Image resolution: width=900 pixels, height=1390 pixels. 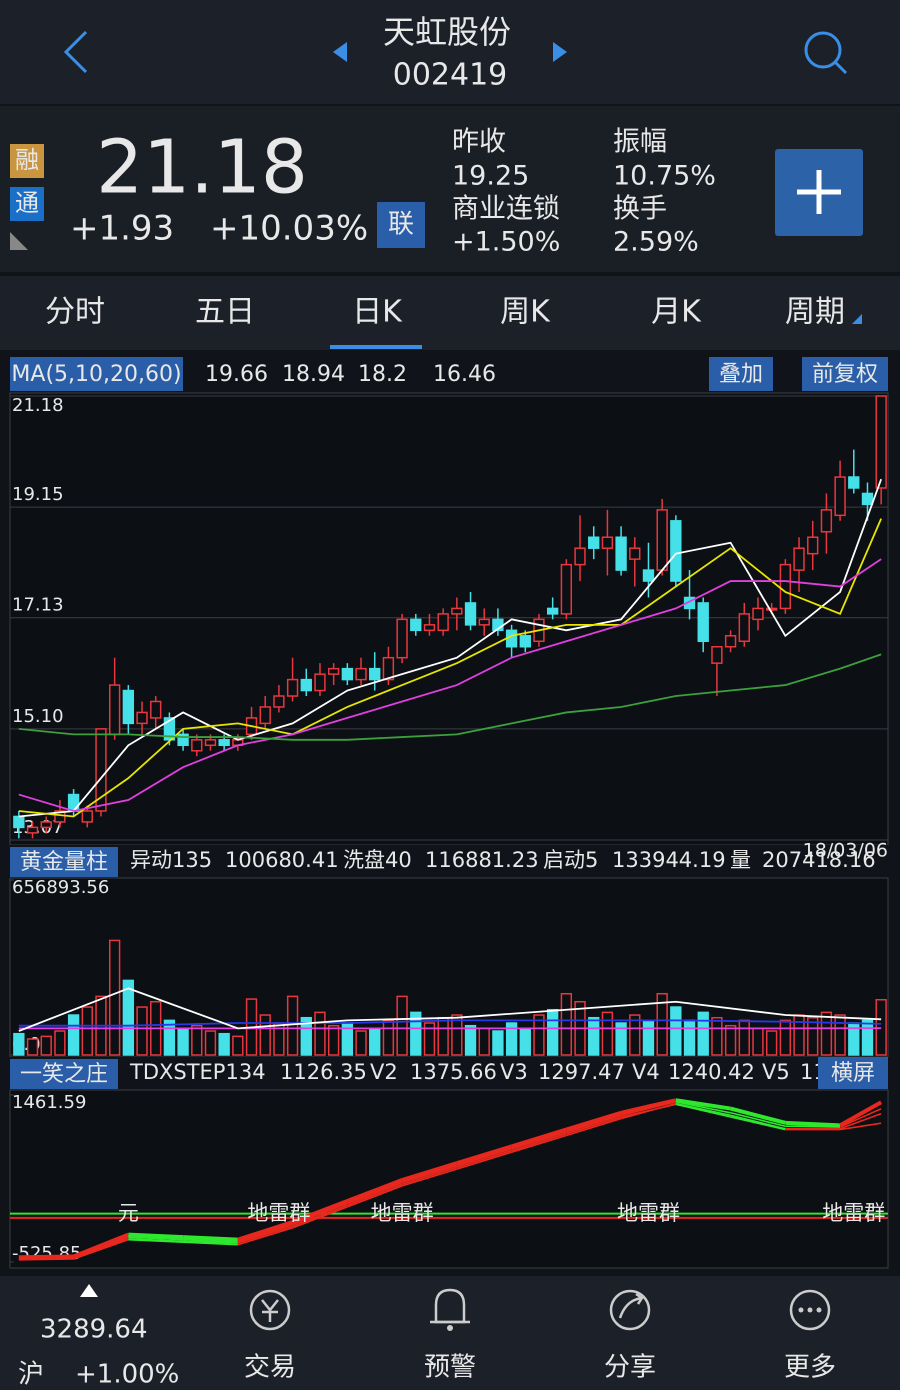 What do you see at coordinates (450, 1309) in the screenshot?
I see `alert-icon` at bounding box center [450, 1309].